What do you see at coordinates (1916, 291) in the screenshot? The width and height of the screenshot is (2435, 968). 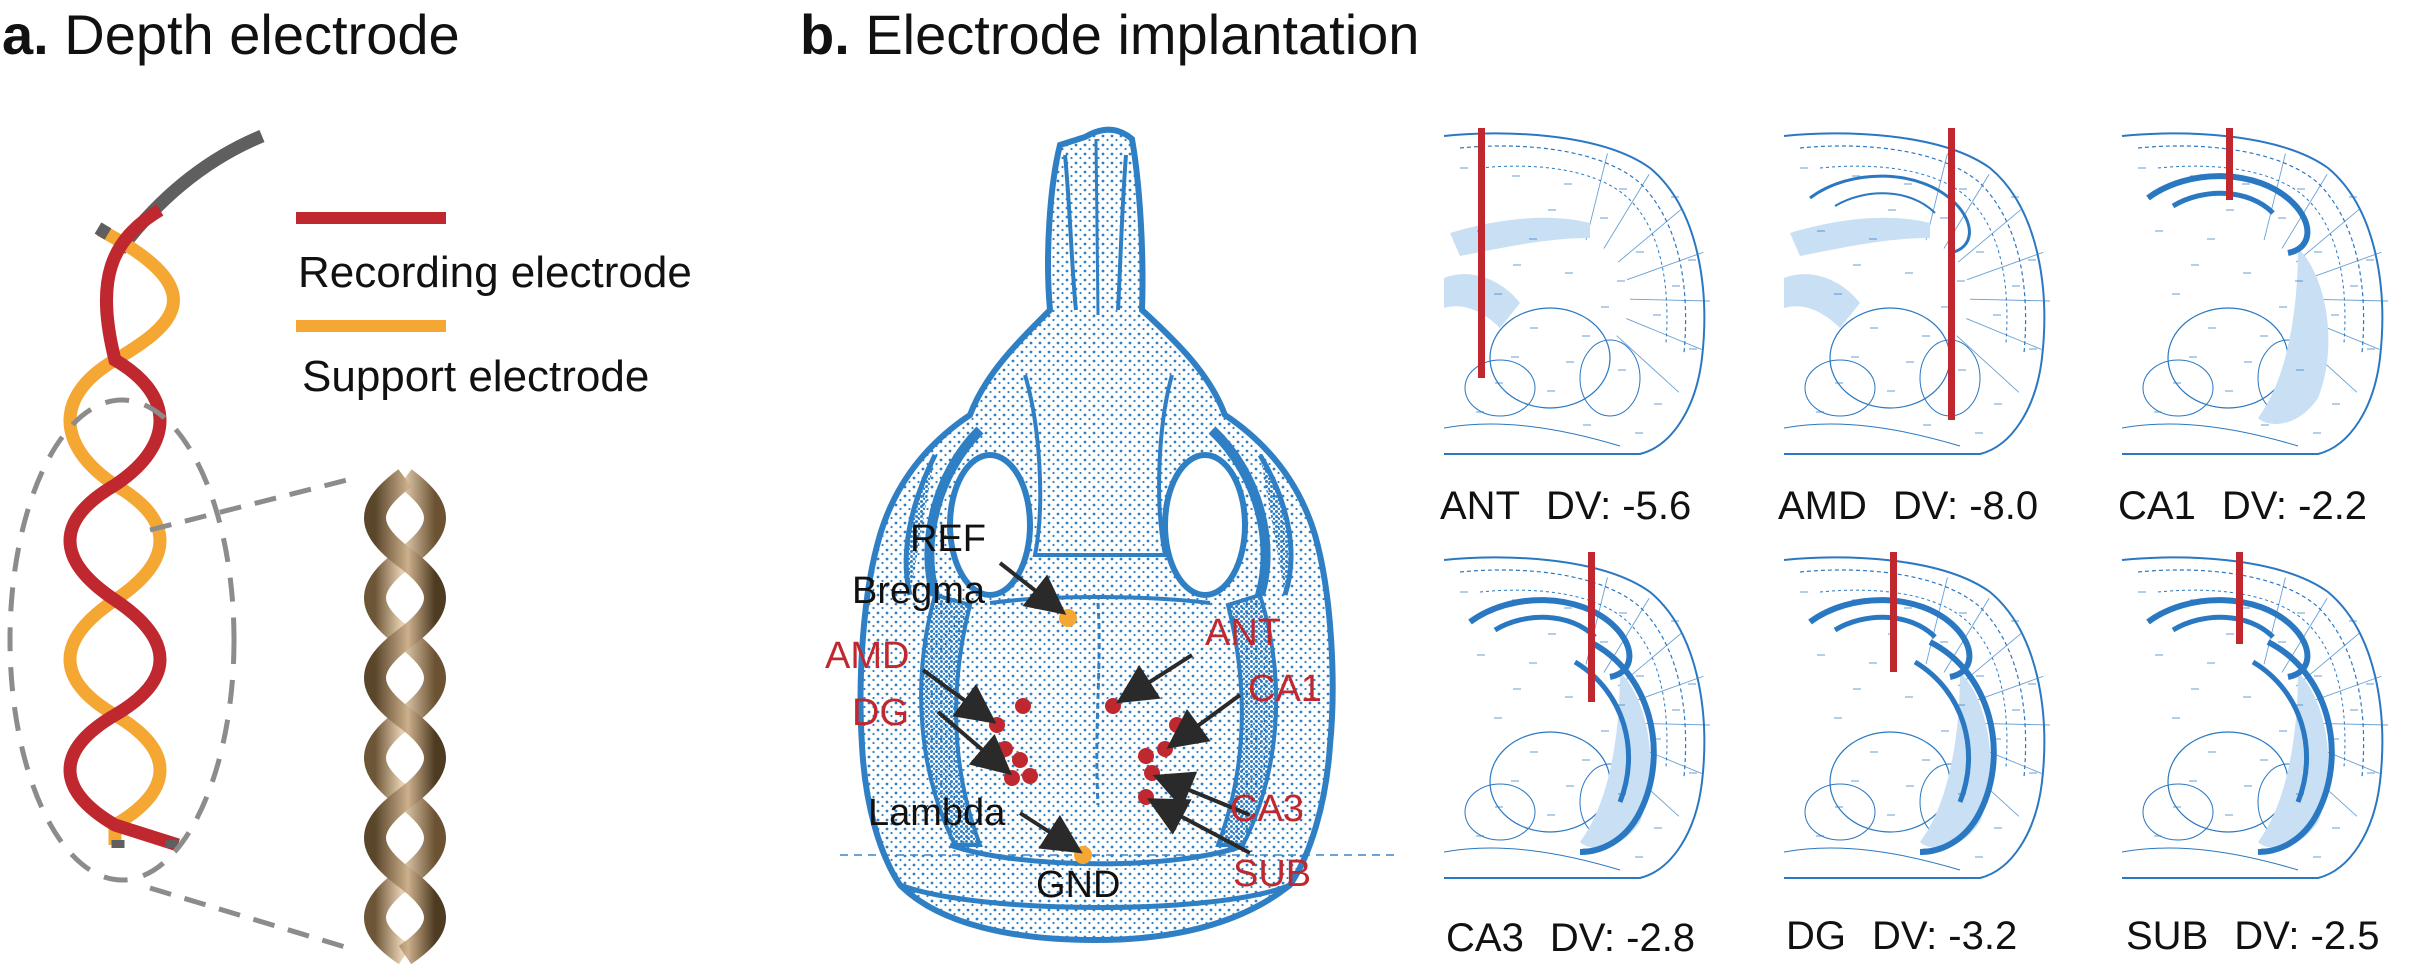 I see `atlas-slice-amd` at bounding box center [1916, 291].